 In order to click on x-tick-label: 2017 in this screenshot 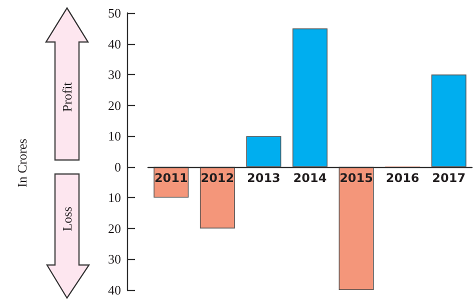, I will do `click(449, 177)`.